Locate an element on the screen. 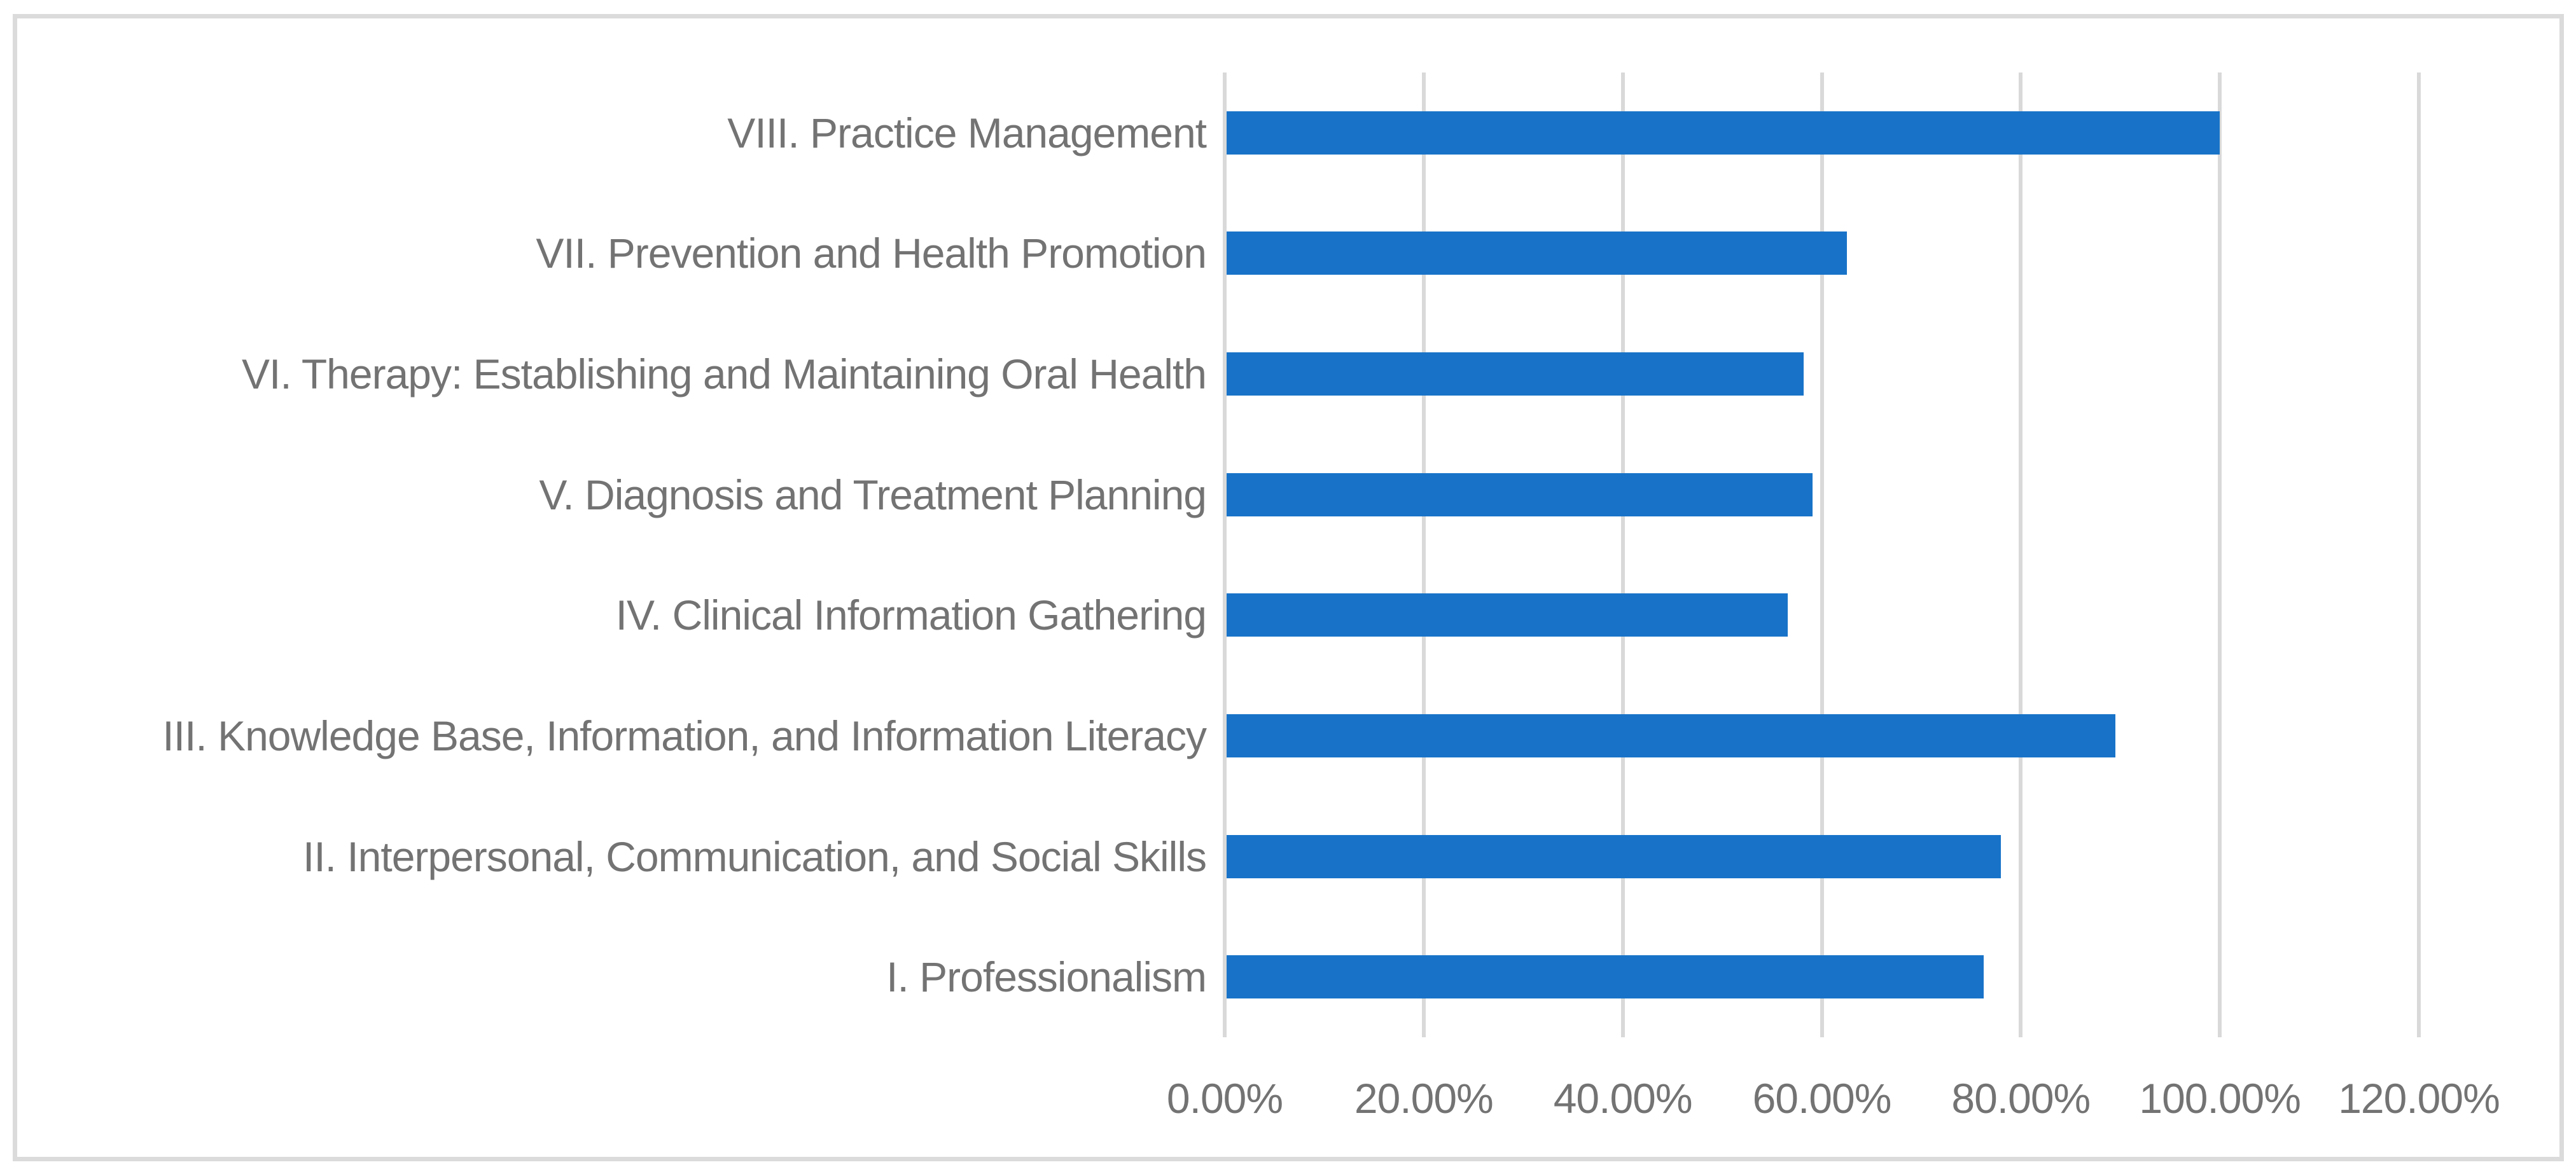 The image size is (2576, 1174). category-label: IV. Clinical Information Gathering is located at coordinates (911, 615).